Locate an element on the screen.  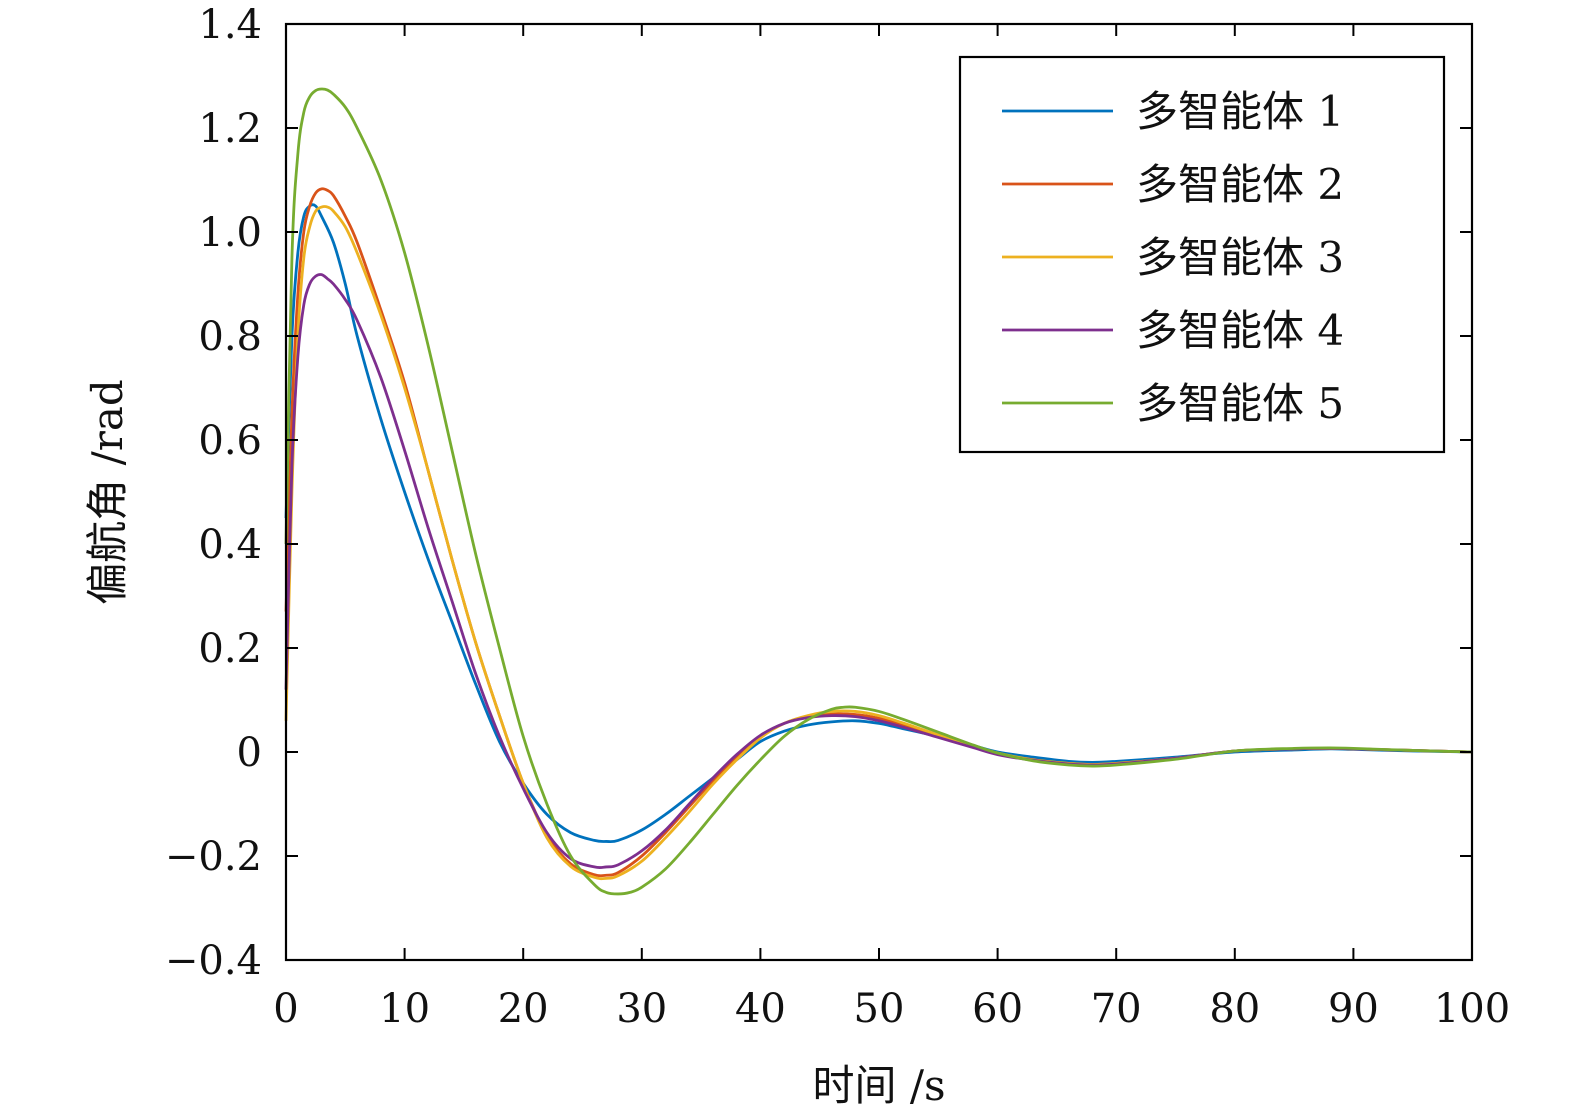
x-tick-label: 80 is located at coordinates (1234, 1009).